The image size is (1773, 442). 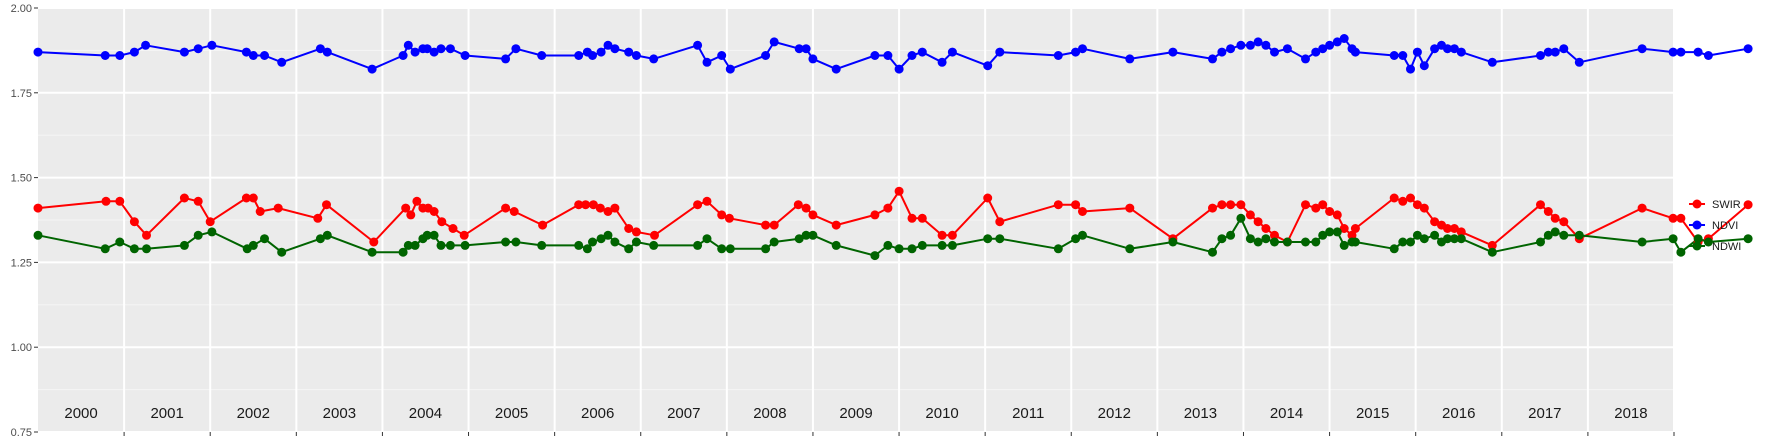 What do you see at coordinates (1028, 413) in the screenshot?
I see `year-label: 2011` at bounding box center [1028, 413].